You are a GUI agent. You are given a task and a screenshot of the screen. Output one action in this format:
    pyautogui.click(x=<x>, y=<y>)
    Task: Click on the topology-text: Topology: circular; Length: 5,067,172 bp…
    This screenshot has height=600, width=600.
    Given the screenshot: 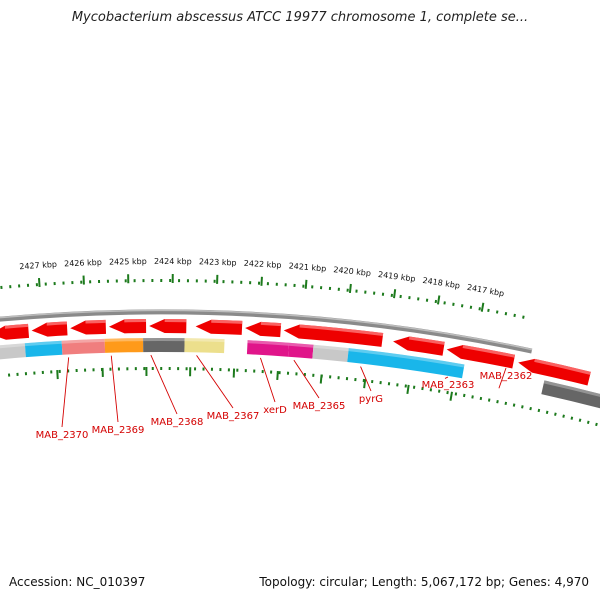 What is the action you would take?
    pyautogui.click(x=424, y=582)
    